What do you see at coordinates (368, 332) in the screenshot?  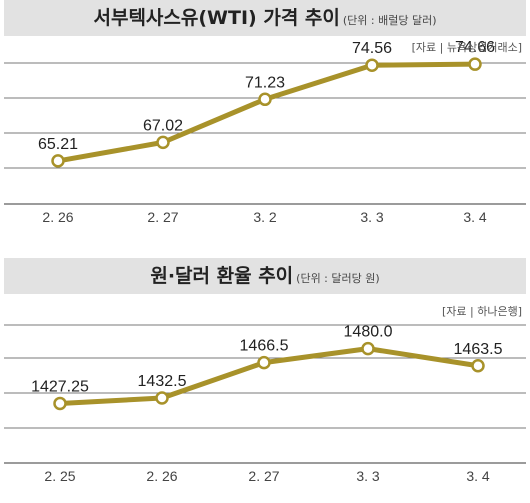 I see `data-label: 1480.0` at bounding box center [368, 332].